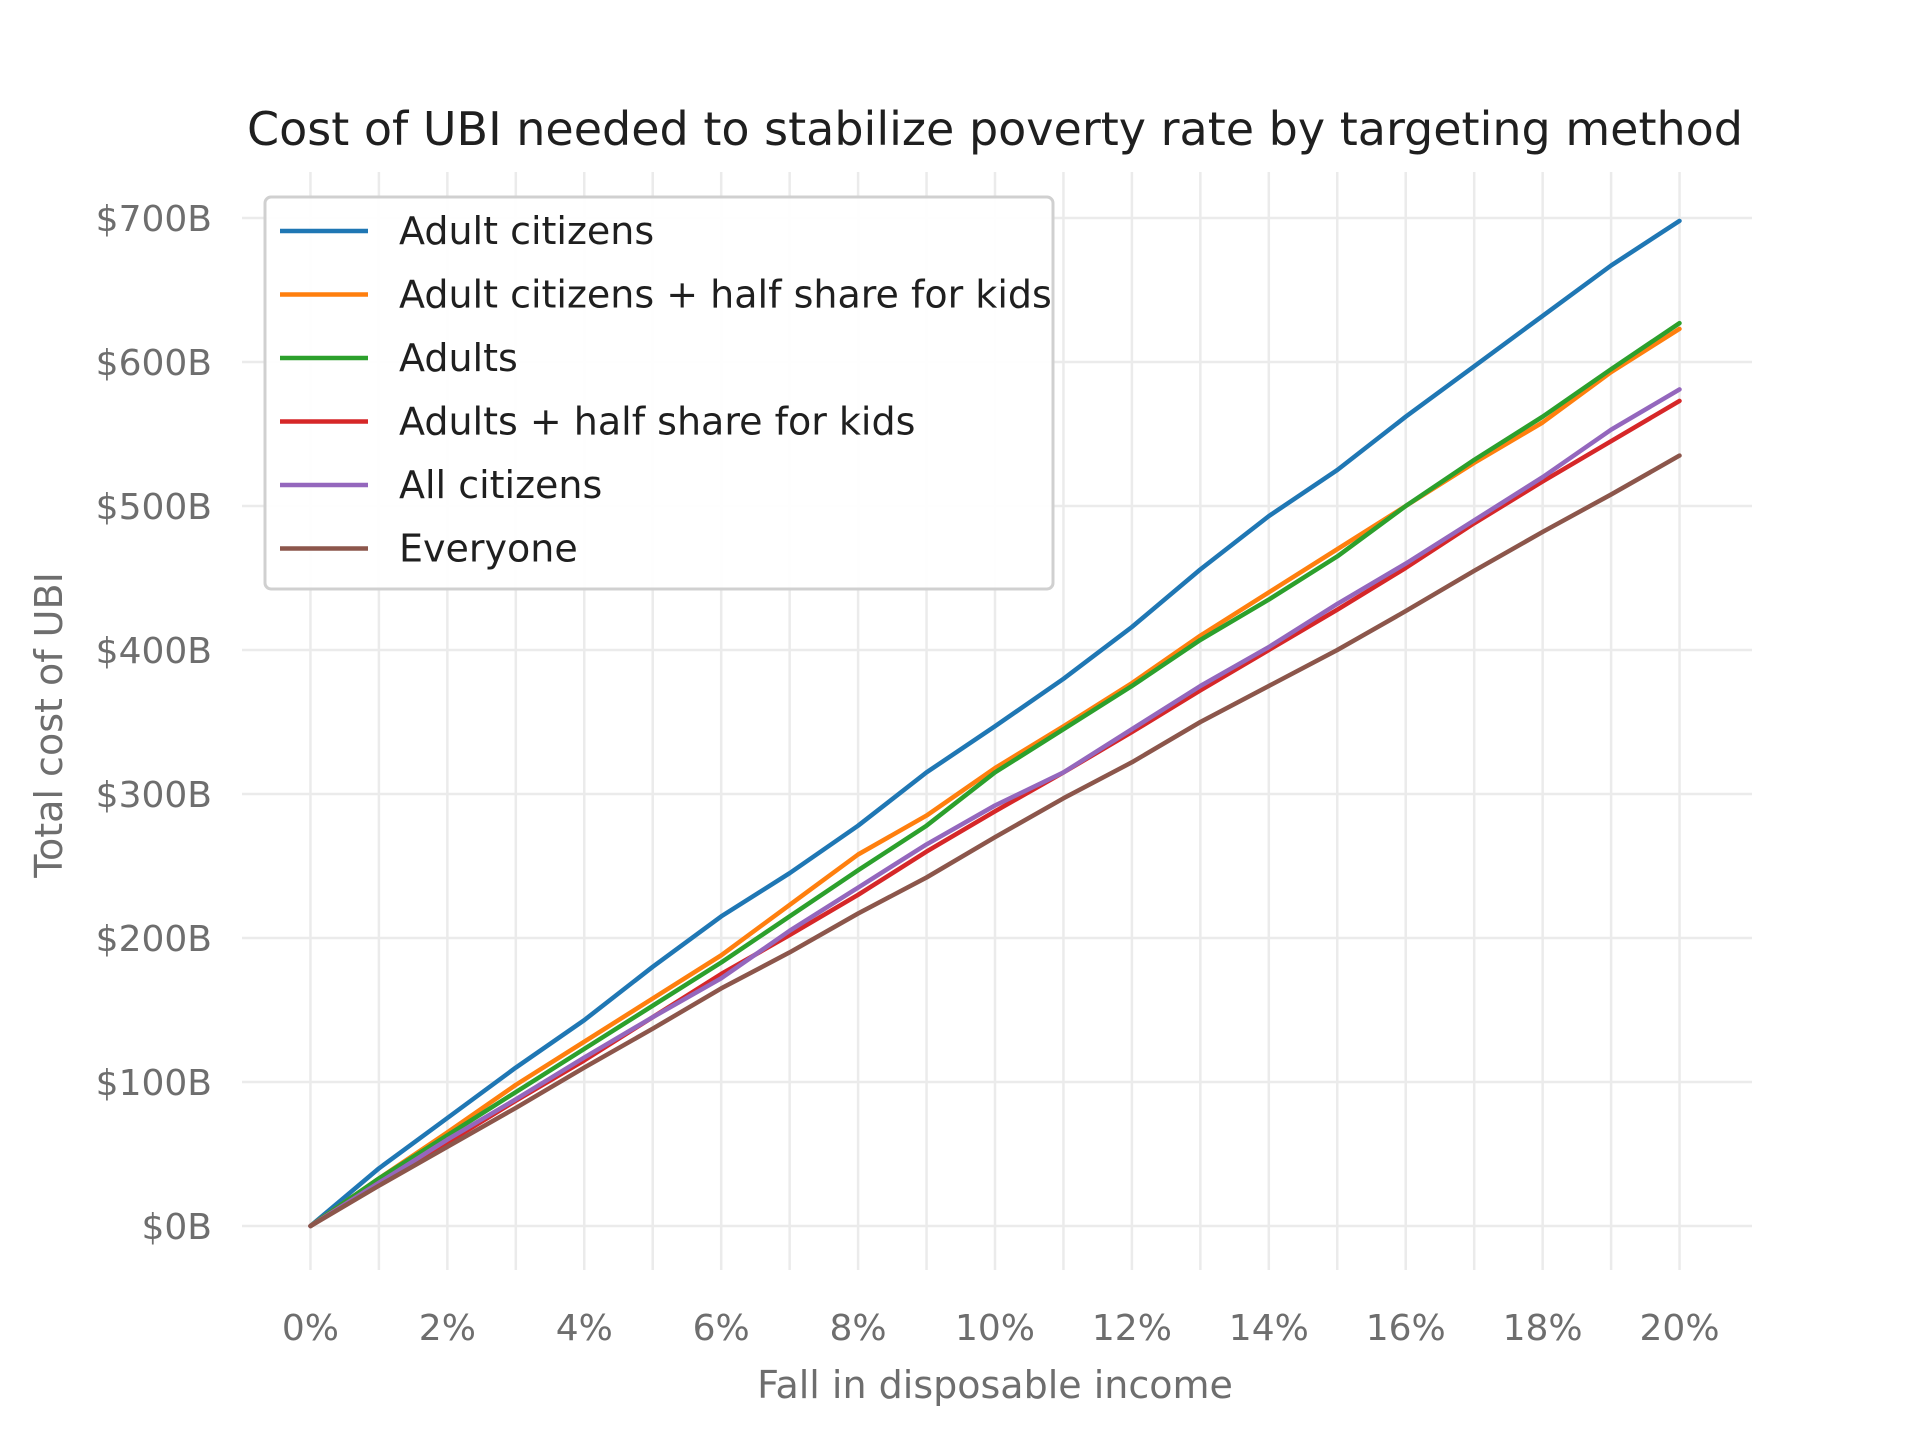 This screenshot has height=1440, width=1920. Describe the element at coordinates (154, 723) in the screenshot. I see `y-tick-labels: $0B $100B $200B $300B $400B $500B $600B $700B` at that location.